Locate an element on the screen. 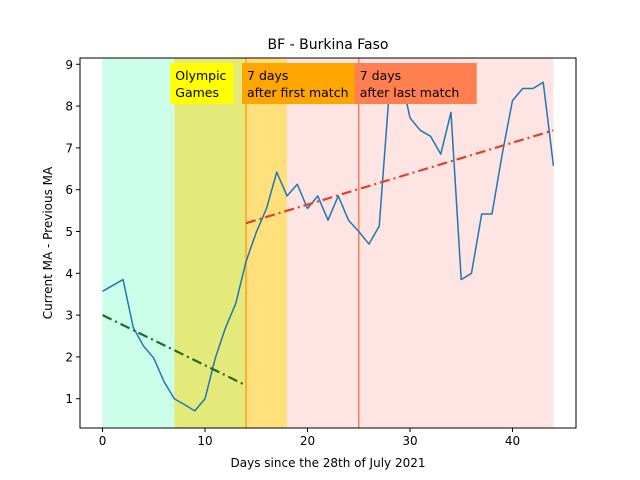 This screenshot has height=480, width=640. y-axis-ticks: 1 2 3 4 5 6 7 8 9 is located at coordinates (72, 232).